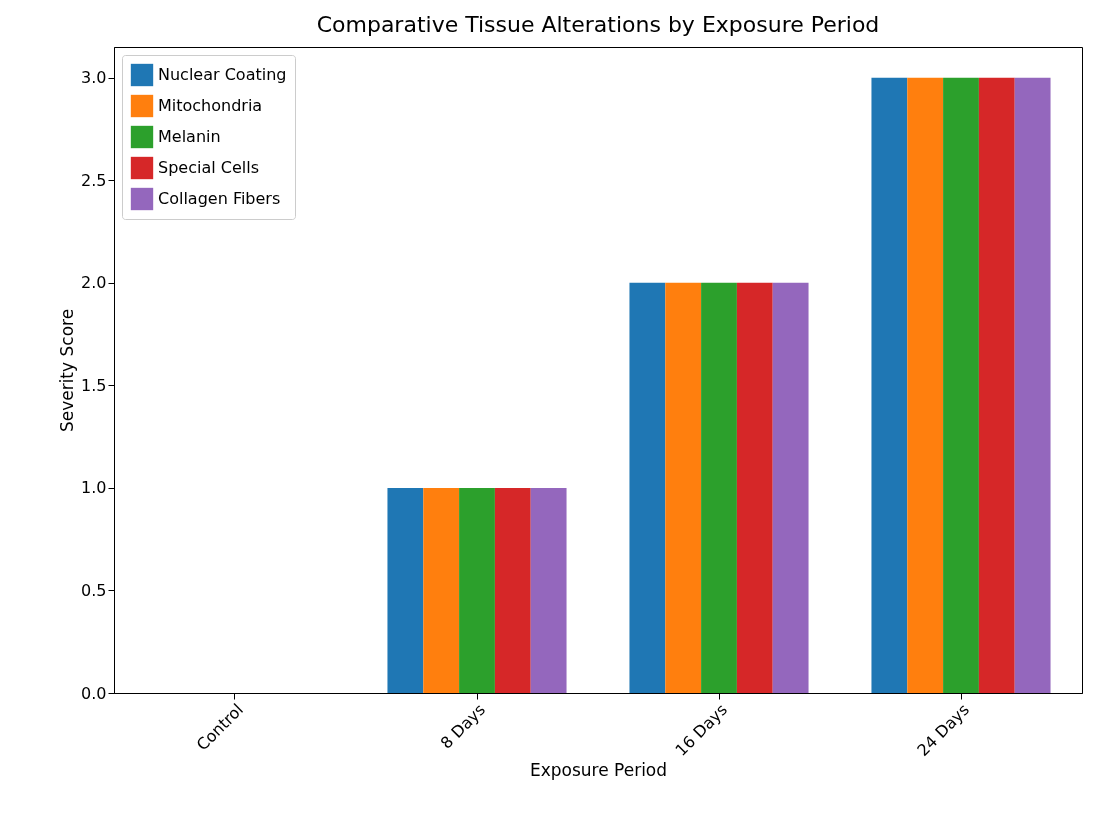  What do you see at coordinates (67, 370) in the screenshot?
I see `y-axis-title: Severity Score` at bounding box center [67, 370].